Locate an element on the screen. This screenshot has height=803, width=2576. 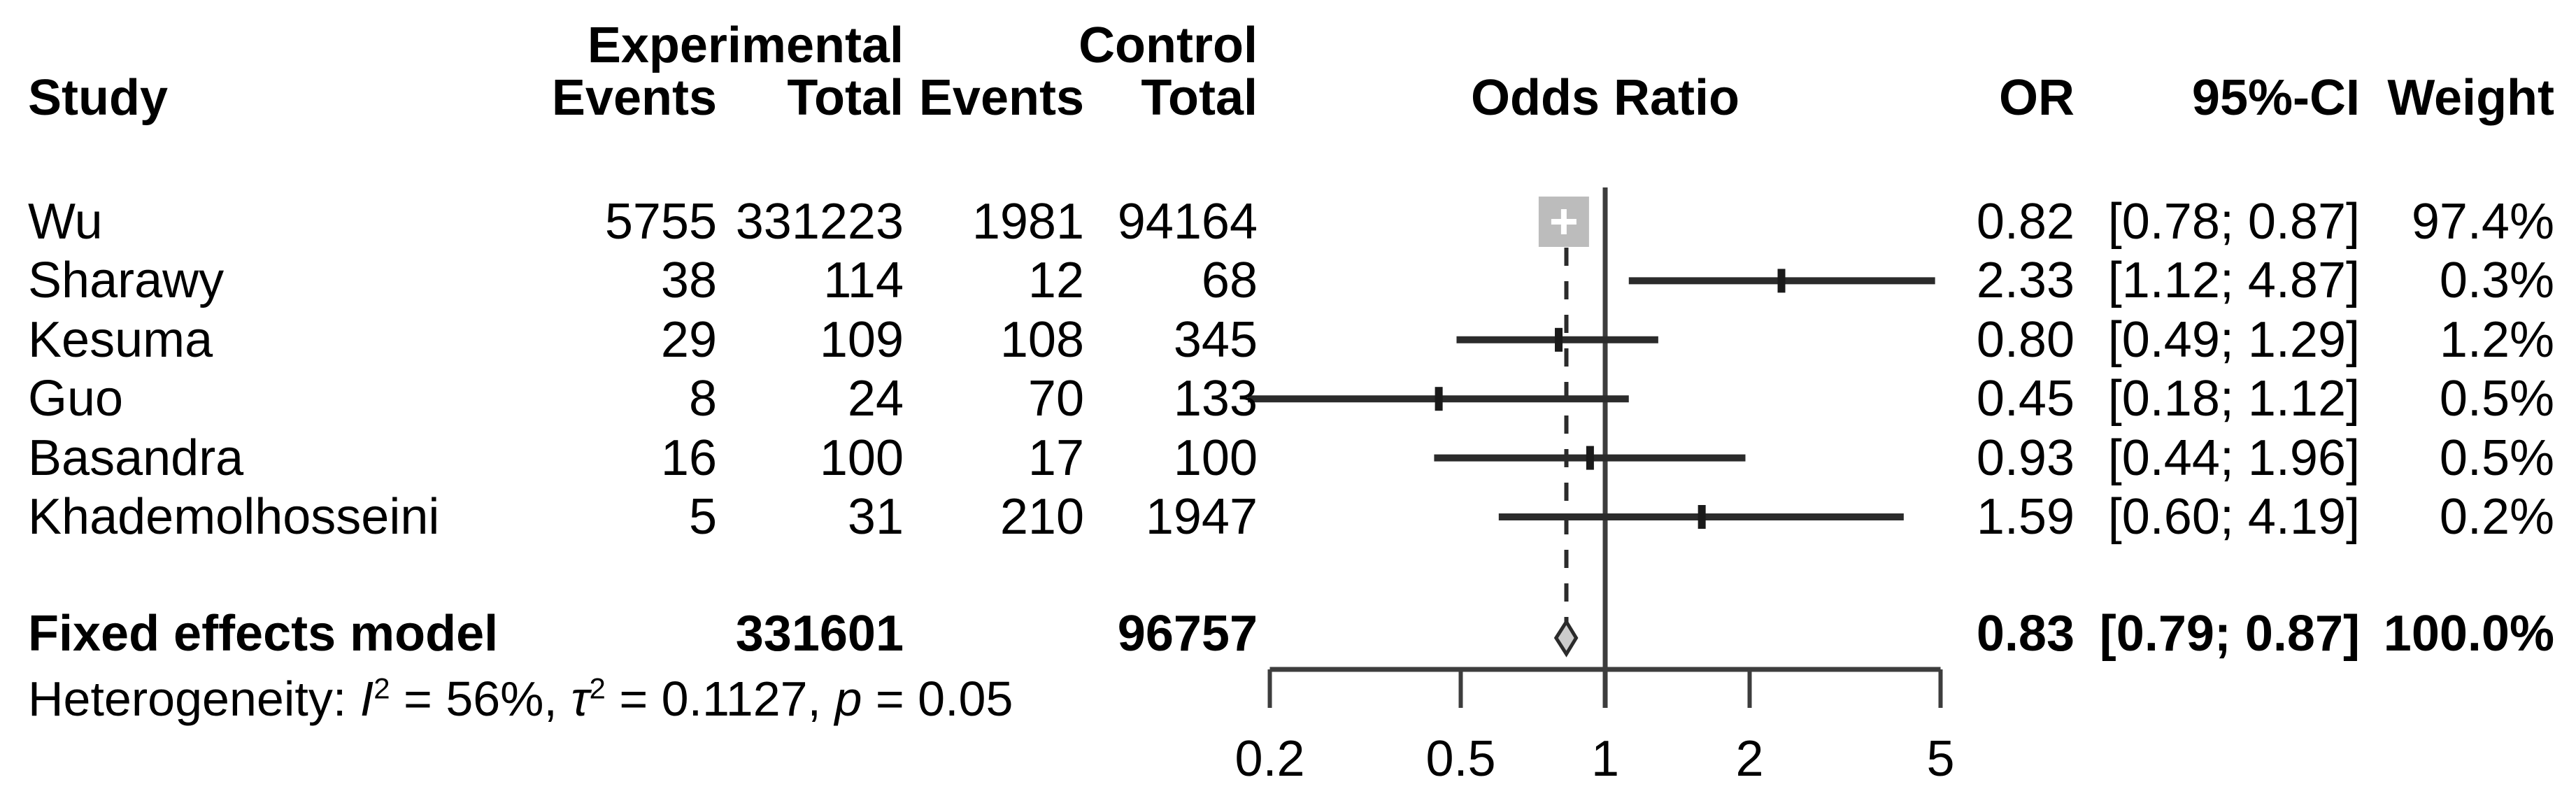
header-exp-total: Total is located at coordinates (845, 98).